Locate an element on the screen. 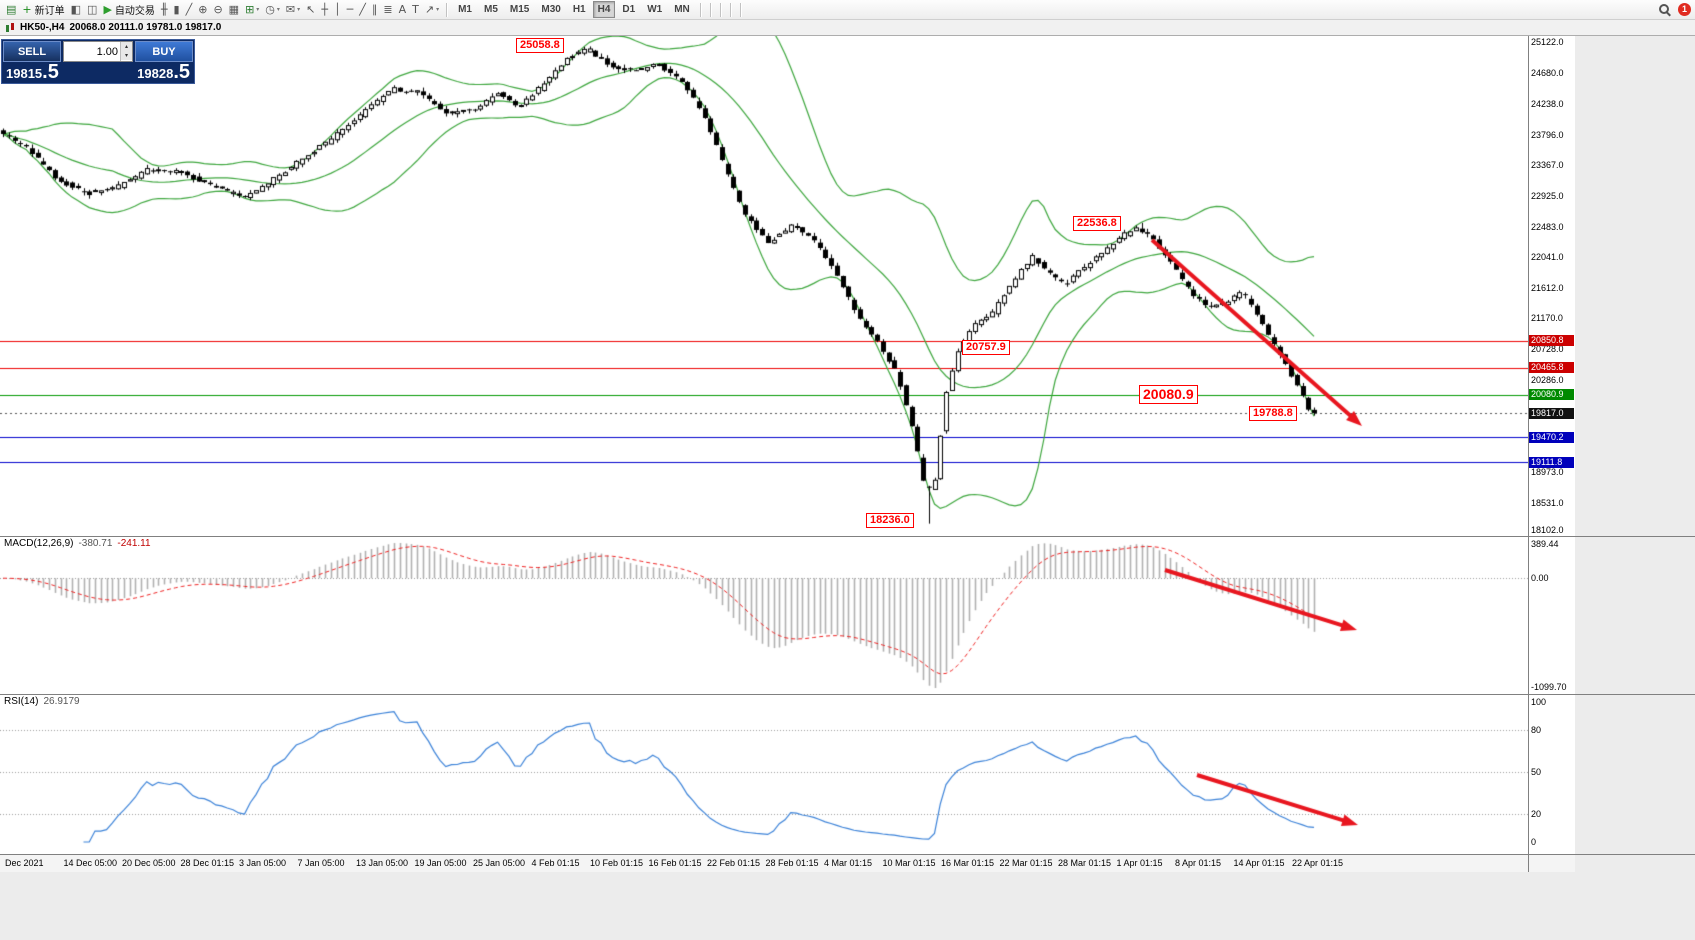 Image resolution: width=1695 pixels, height=940 pixels. timeframe-button-m1: M1 is located at coordinates (465, 9).